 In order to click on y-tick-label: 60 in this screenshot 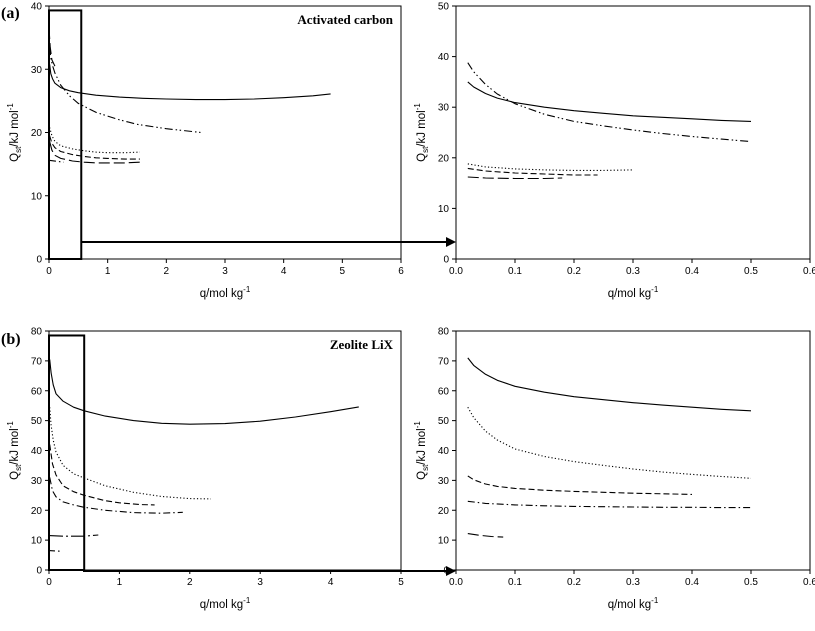, I will do `click(444, 391)`.